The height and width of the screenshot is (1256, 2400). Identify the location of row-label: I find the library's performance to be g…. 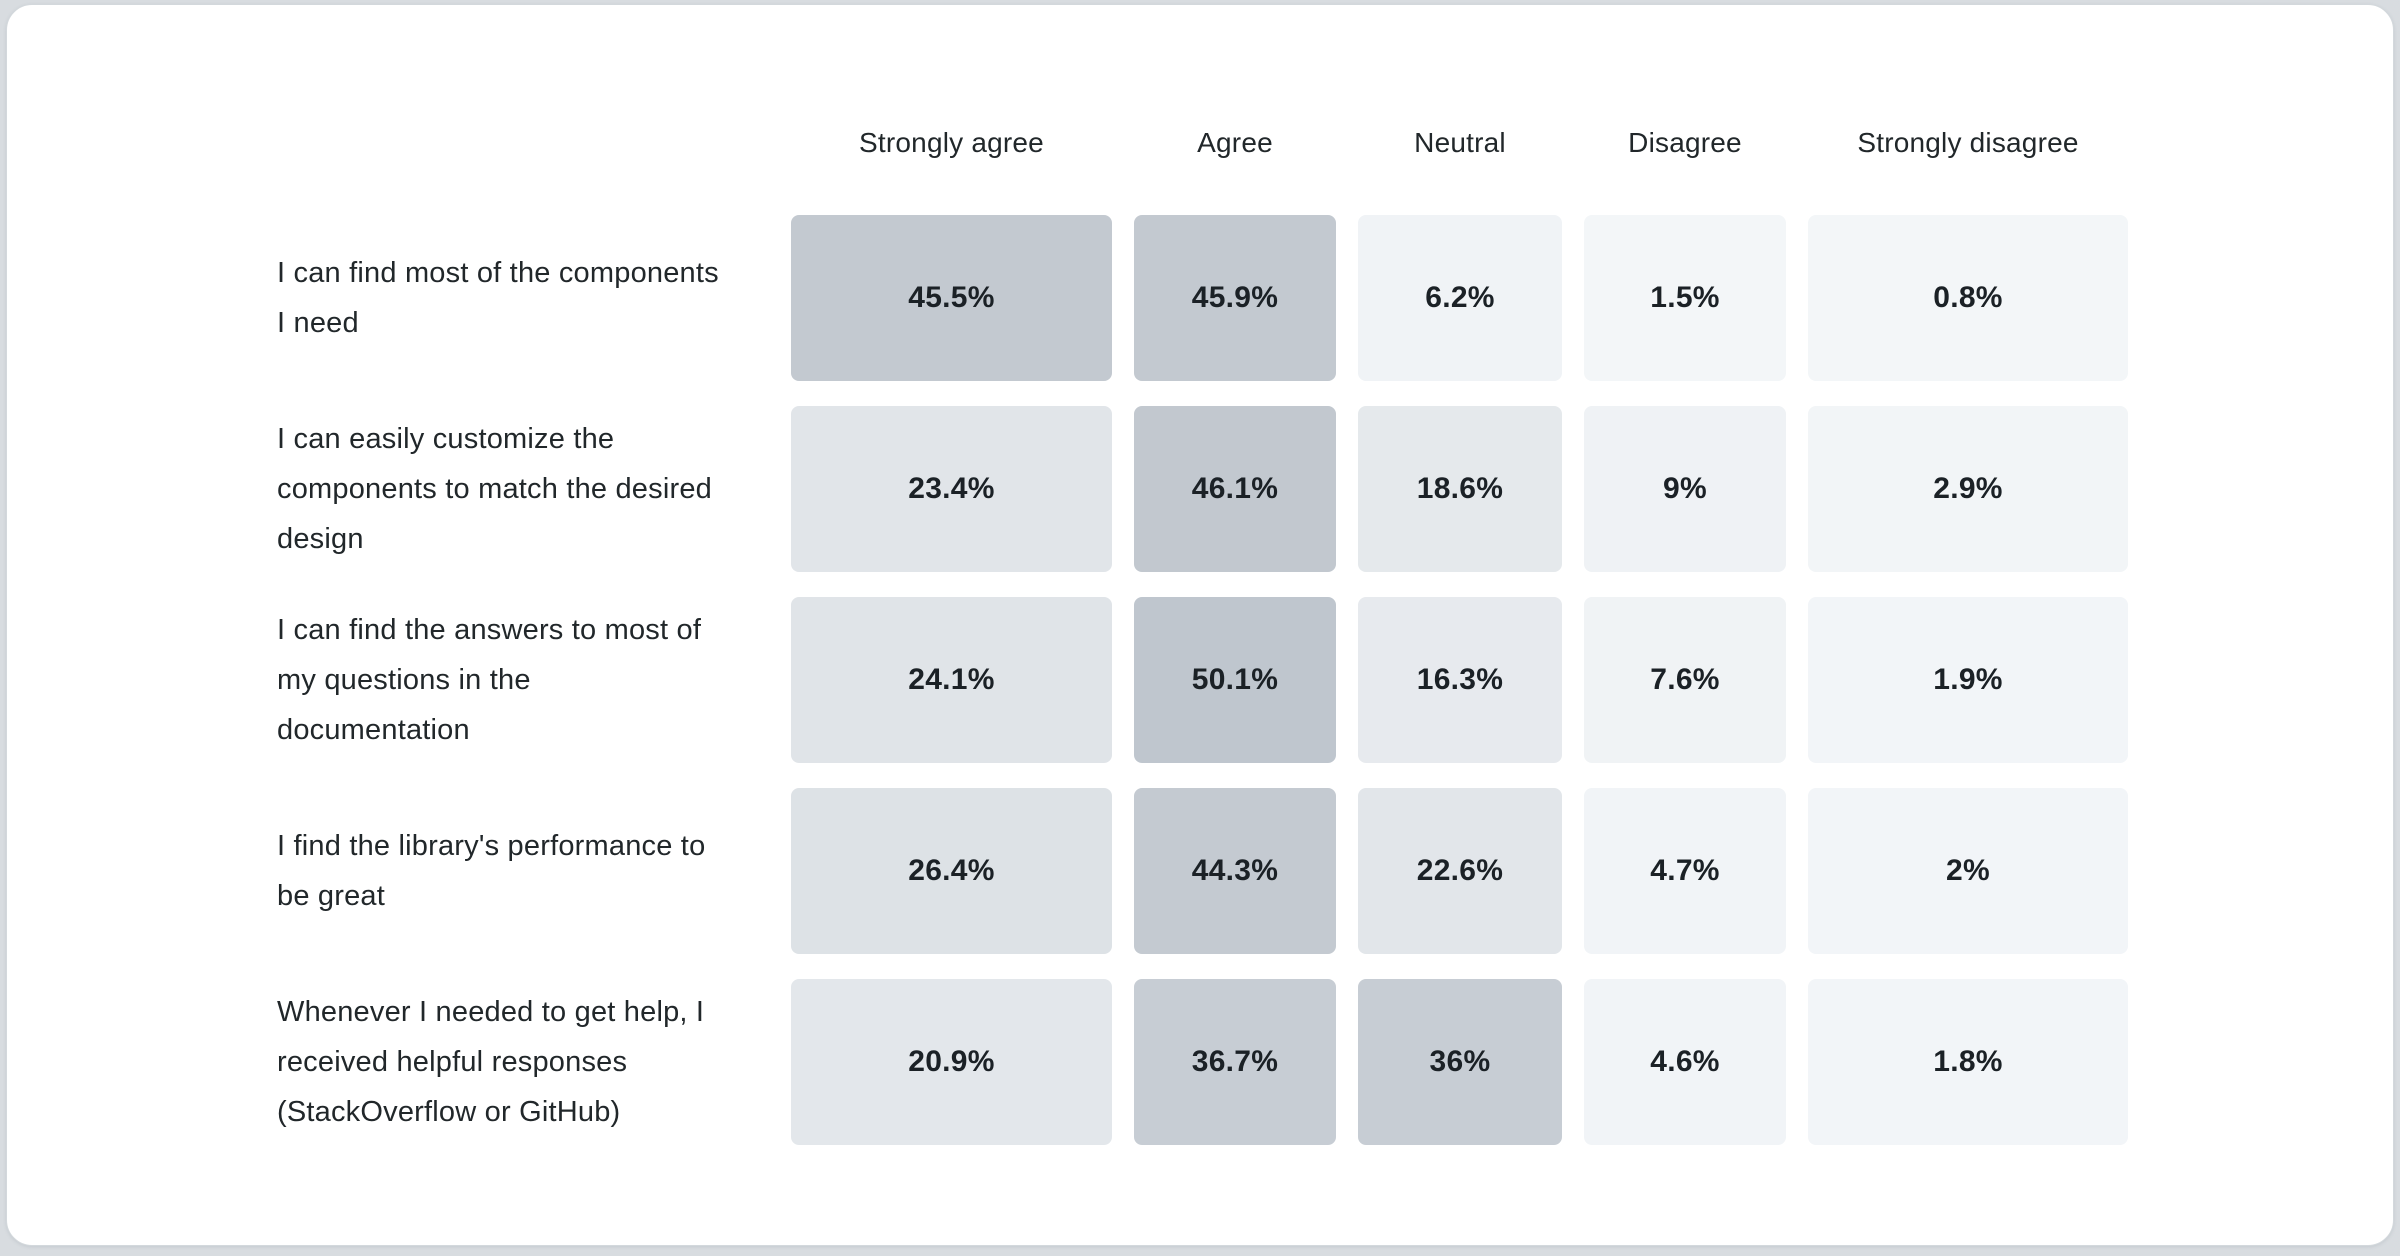
(491, 871).